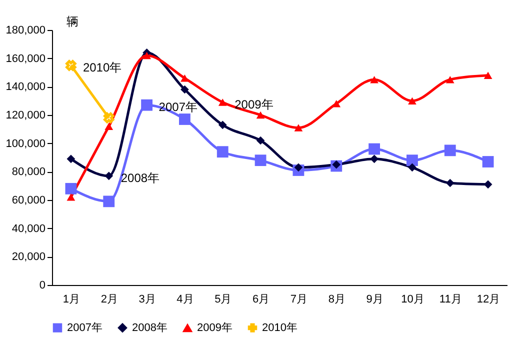 This screenshot has height=345, width=522. What do you see at coordinates (147, 300) in the screenshot?
I see `x-tick-label: 3月` at bounding box center [147, 300].